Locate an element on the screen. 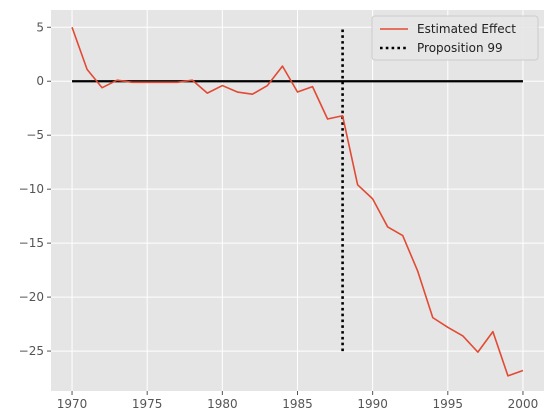 This screenshot has height=413, width=555. x-tick-label: 1980 is located at coordinates (222, 404).